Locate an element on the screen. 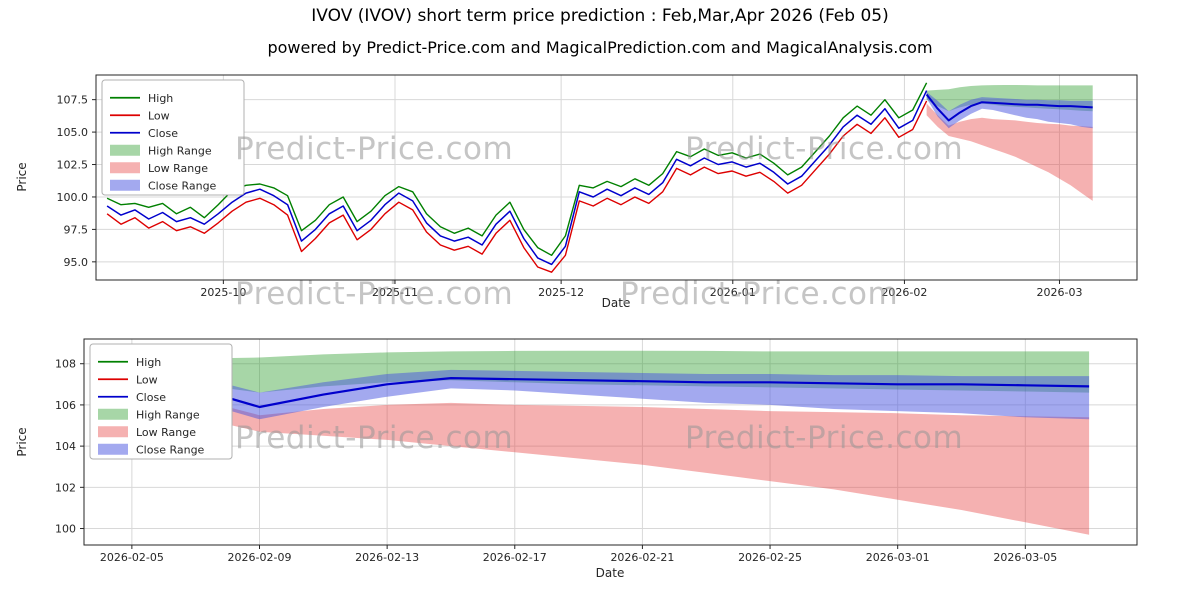 The image size is (1200, 600). y-tick-label: 97.5 is located at coordinates (76, 229).